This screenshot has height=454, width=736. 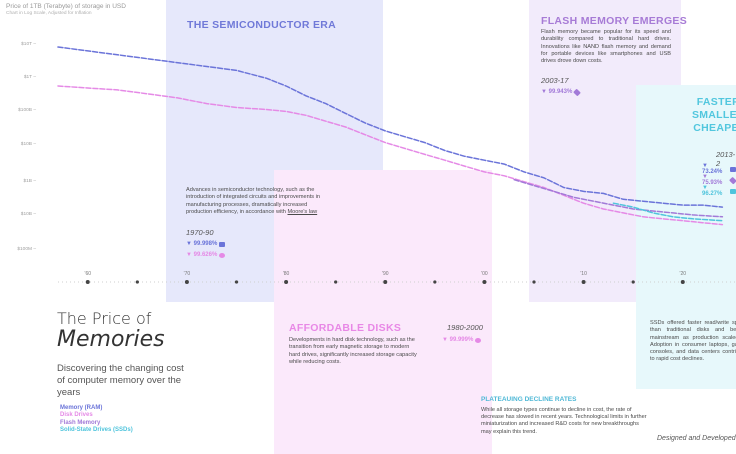 I want to click on legend-item-flash: Flash Memory, so click(x=95, y=423).